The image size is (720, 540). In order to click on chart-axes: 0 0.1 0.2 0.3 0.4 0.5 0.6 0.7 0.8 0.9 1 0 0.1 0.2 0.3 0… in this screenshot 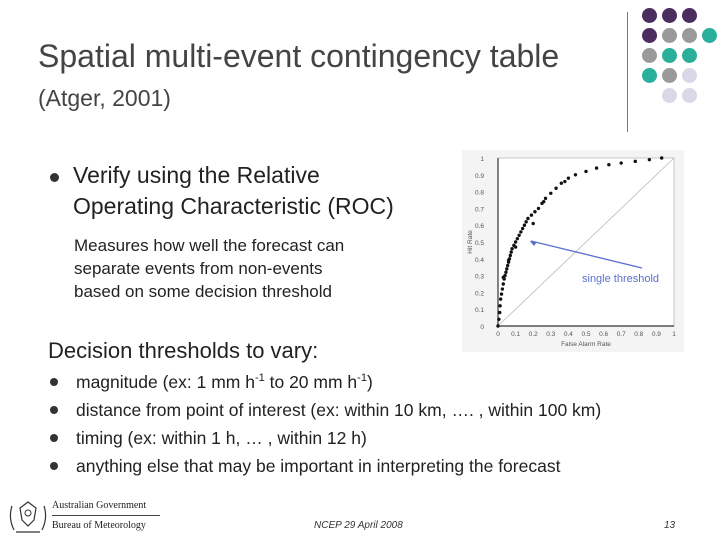, I will do `click(571, 252)`.